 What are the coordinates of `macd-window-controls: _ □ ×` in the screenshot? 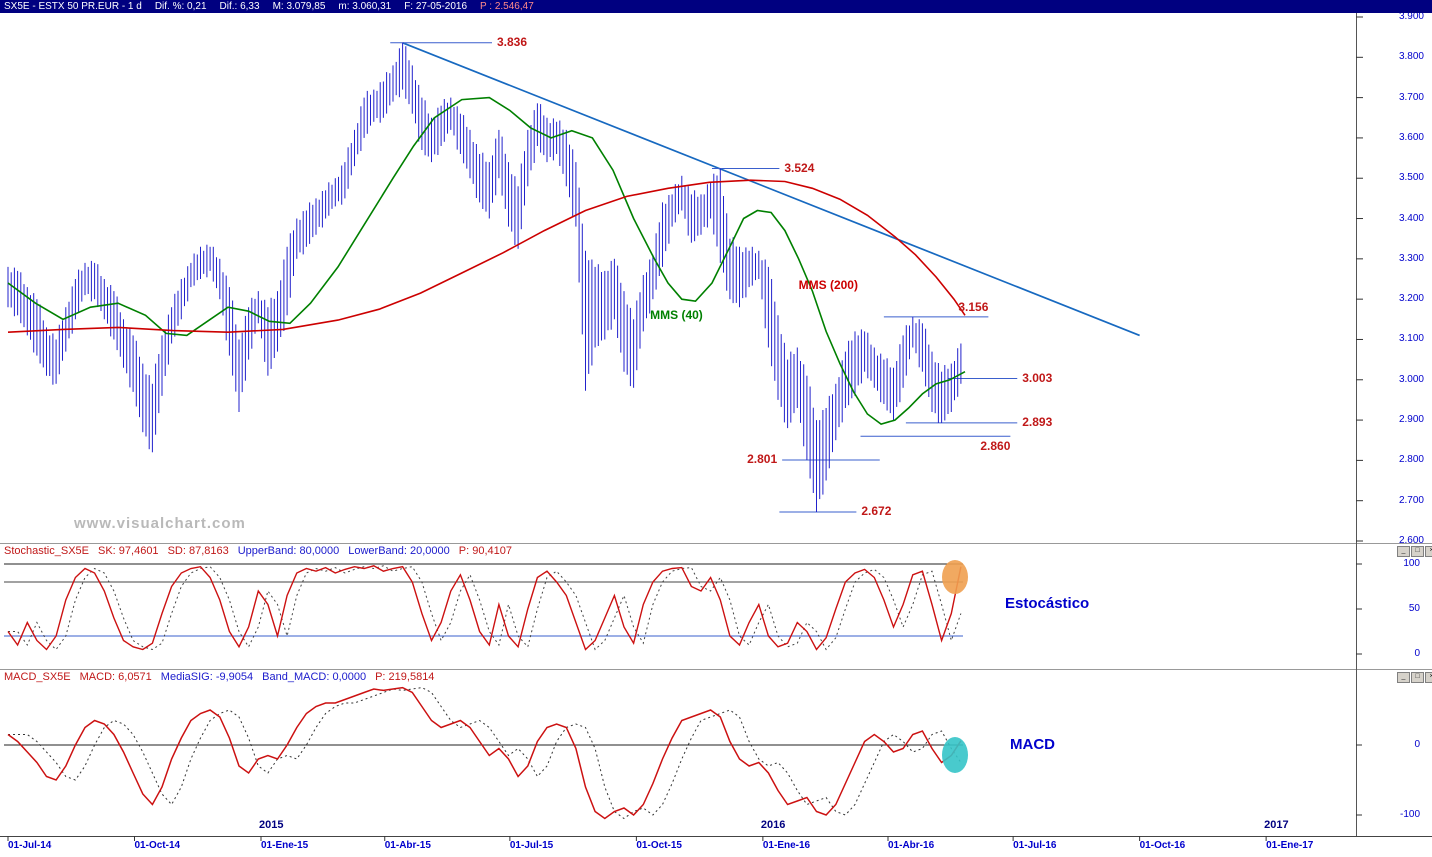 It's located at (1414, 677).